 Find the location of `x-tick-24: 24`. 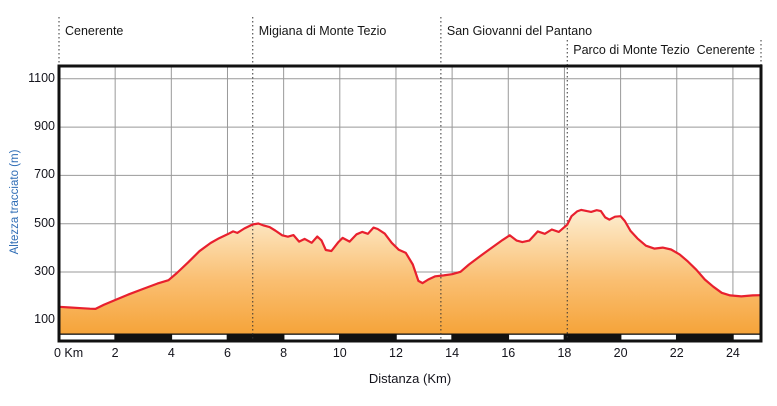

x-tick-24: 24 is located at coordinates (732, 353).